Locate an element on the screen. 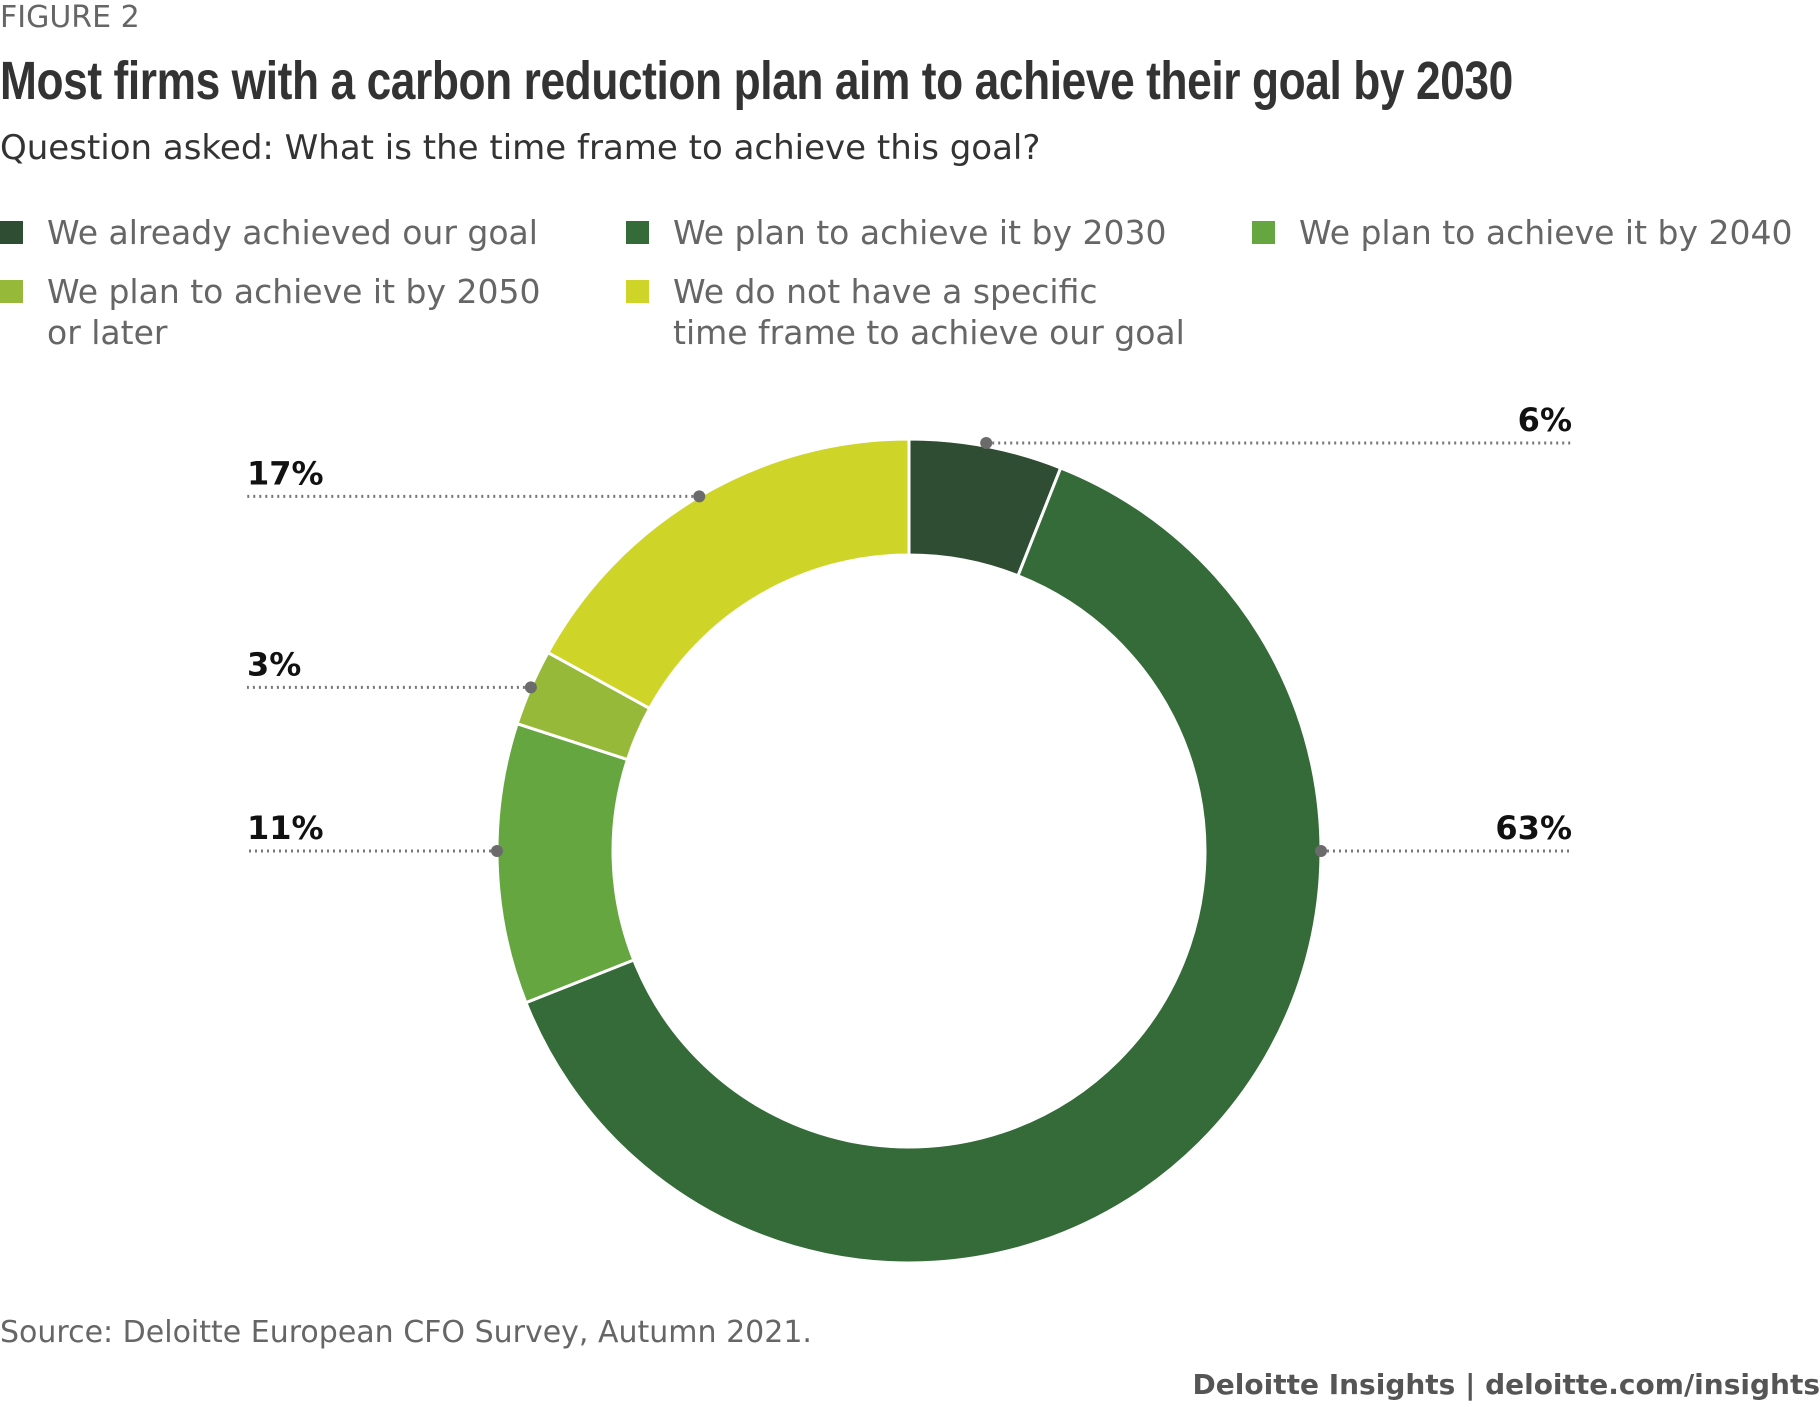  figure-label: FIGURE 2 is located at coordinates (70, 17).